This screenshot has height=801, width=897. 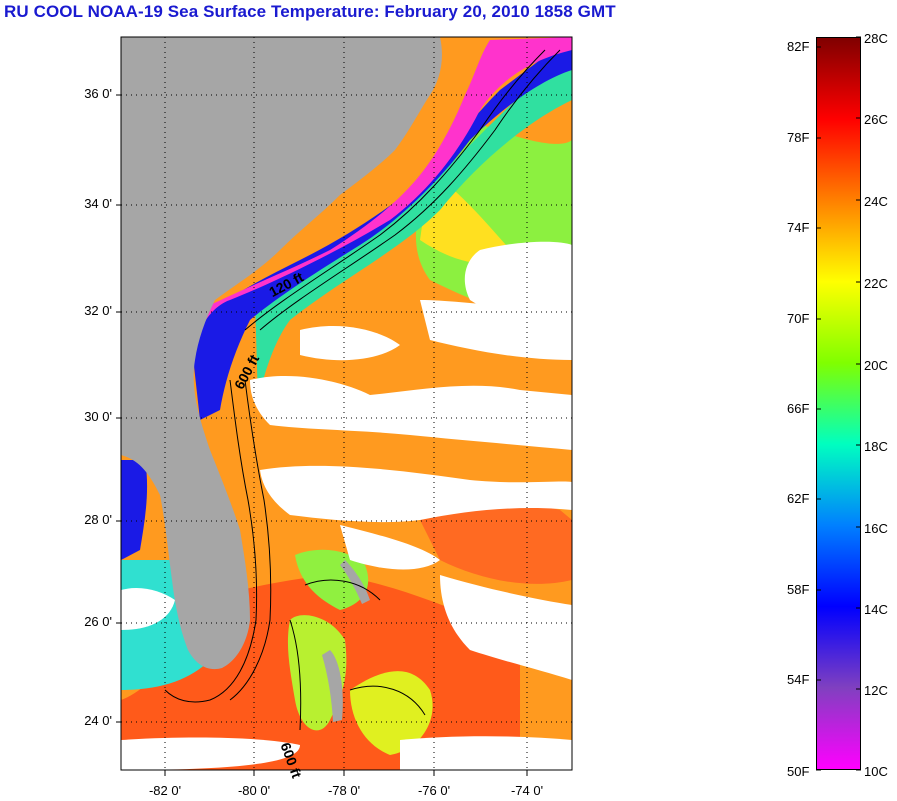 I want to click on lon-label: -76 0', so click(x=434, y=790).